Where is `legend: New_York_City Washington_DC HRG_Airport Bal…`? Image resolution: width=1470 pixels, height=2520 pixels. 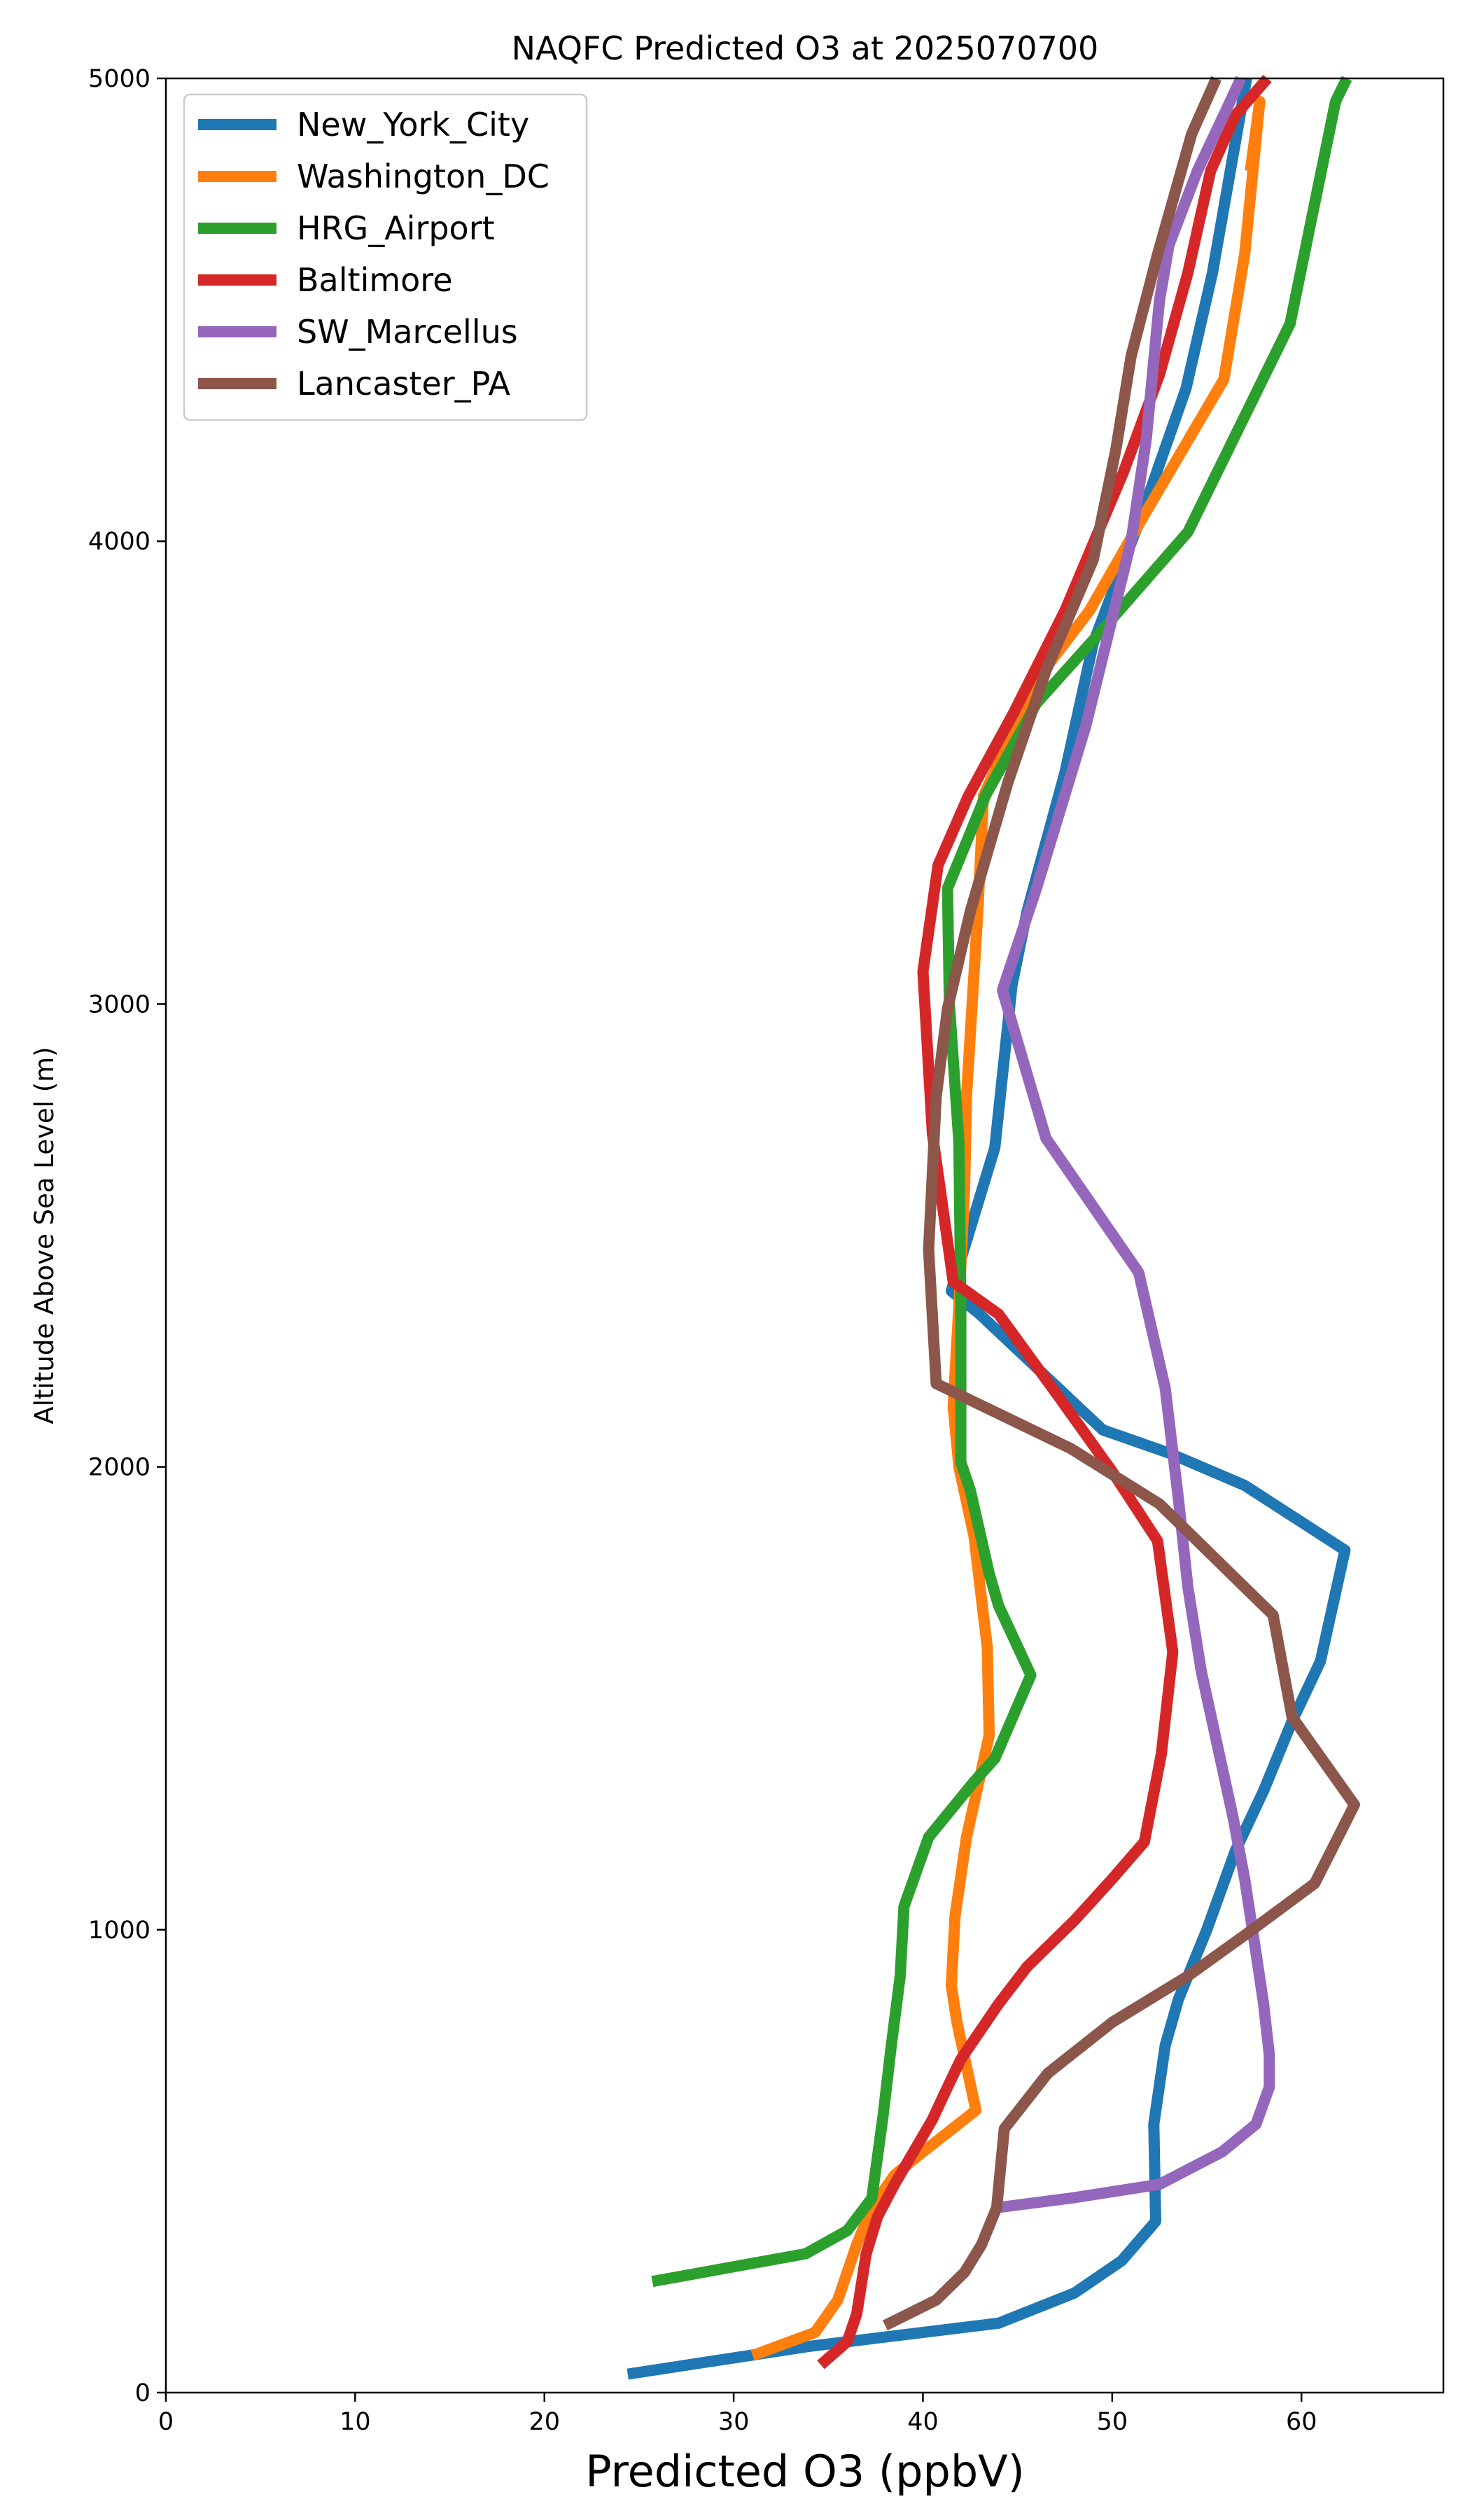 legend: New_York_City Washington_DC HRG_Airport Bal… is located at coordinates (385, 257).